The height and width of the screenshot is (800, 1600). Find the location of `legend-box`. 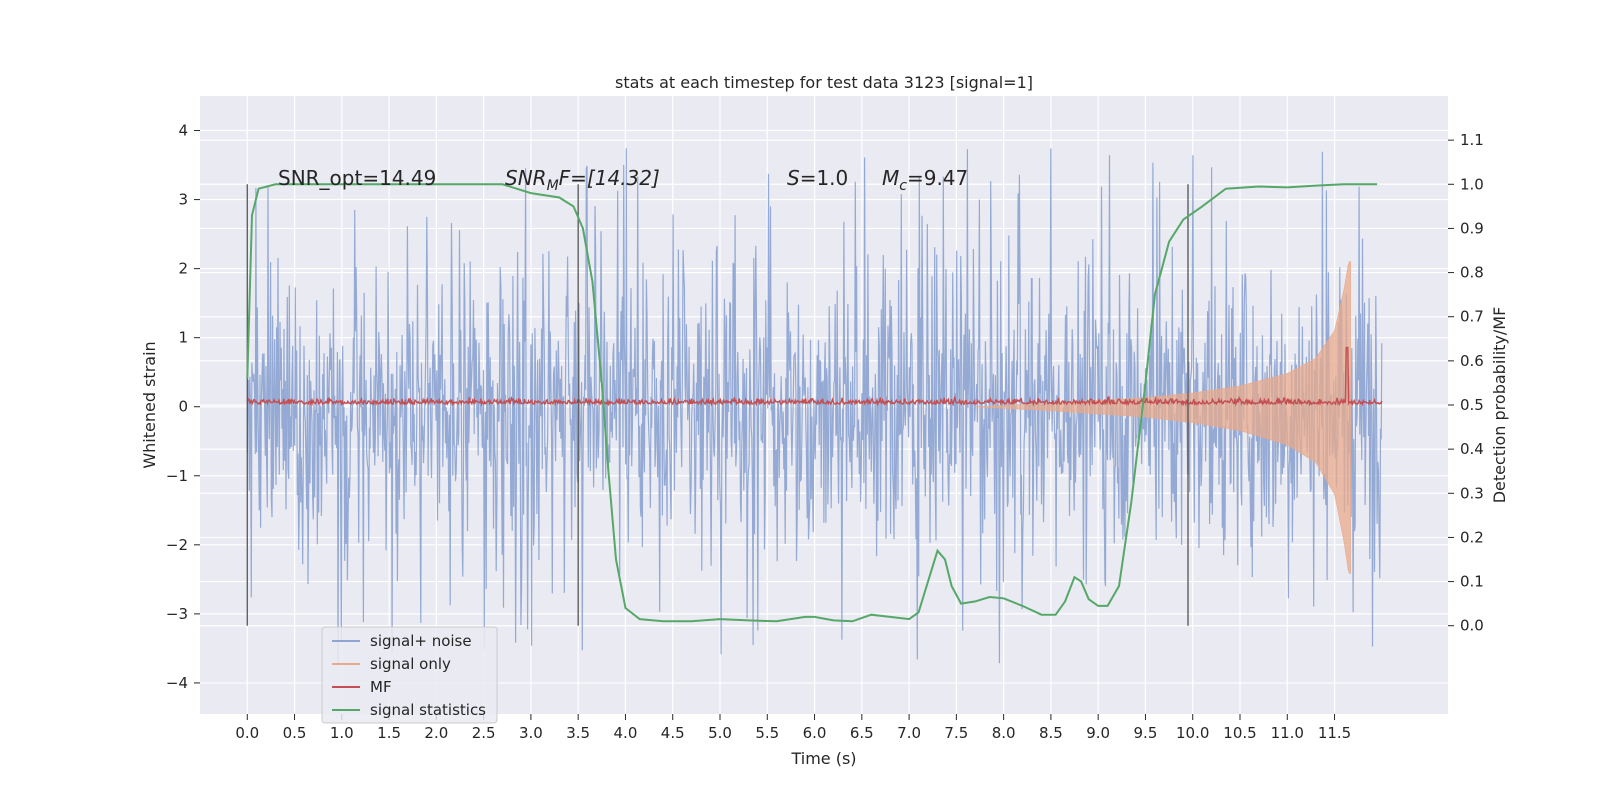

legend-box is located at coordinates (409, 675).